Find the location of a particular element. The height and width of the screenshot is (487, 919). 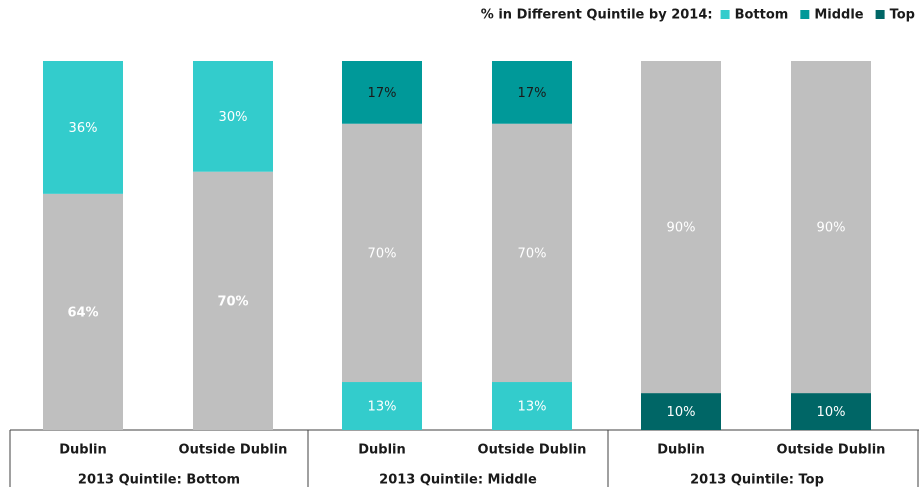

legend-label: Top is located at coordinates (902, 15).